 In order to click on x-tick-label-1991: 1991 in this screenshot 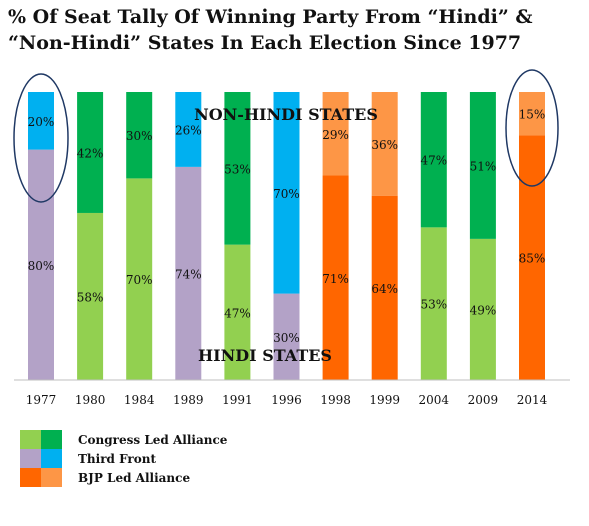, I will do `click(237, 400)`.